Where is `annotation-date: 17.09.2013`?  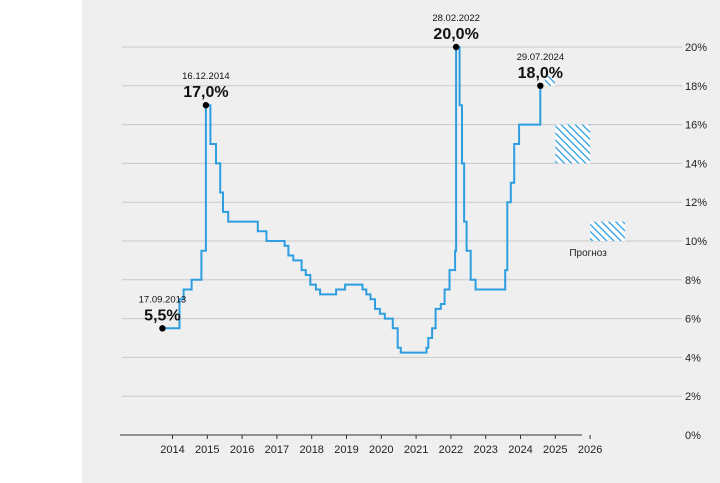
annotation-date: 17.09.2013 is located at coordinates (163, 299).